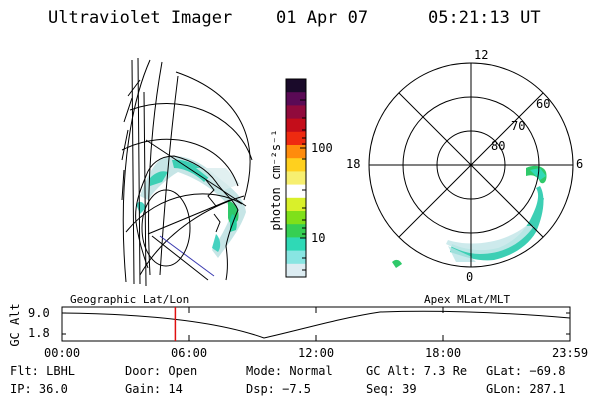 Image resolution: width=600 pixels, height=400 pixels. What do you see at coordinates (62, 353) in the screenshot?
I see `timeline-x-tick-0000: 00:00` at bounding box center [62, 353].